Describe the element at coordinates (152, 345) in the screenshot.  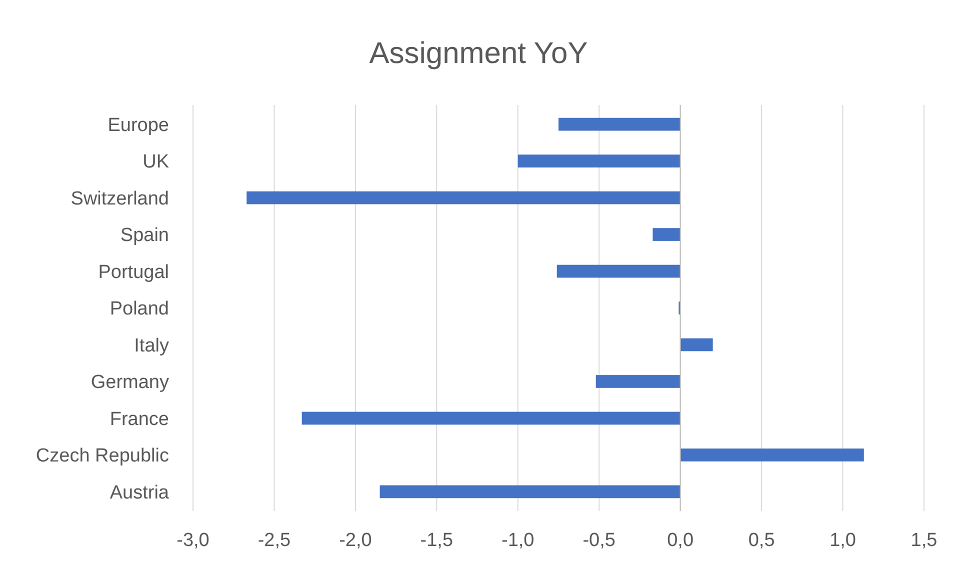
I see `y-tick-label: Italy` at that location.